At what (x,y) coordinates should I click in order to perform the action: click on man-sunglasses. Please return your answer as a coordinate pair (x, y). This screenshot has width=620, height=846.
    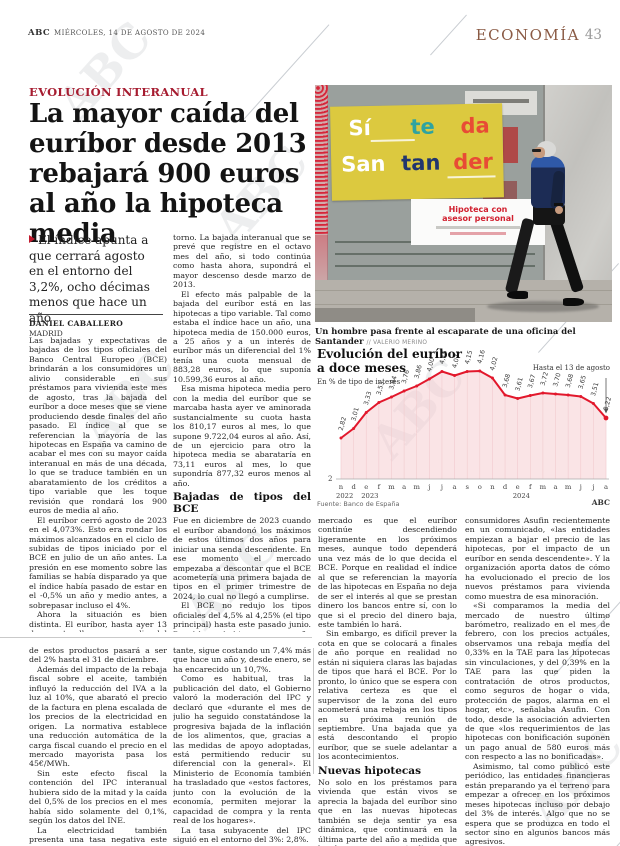
    Looking at the image, I should click on (536, 150).